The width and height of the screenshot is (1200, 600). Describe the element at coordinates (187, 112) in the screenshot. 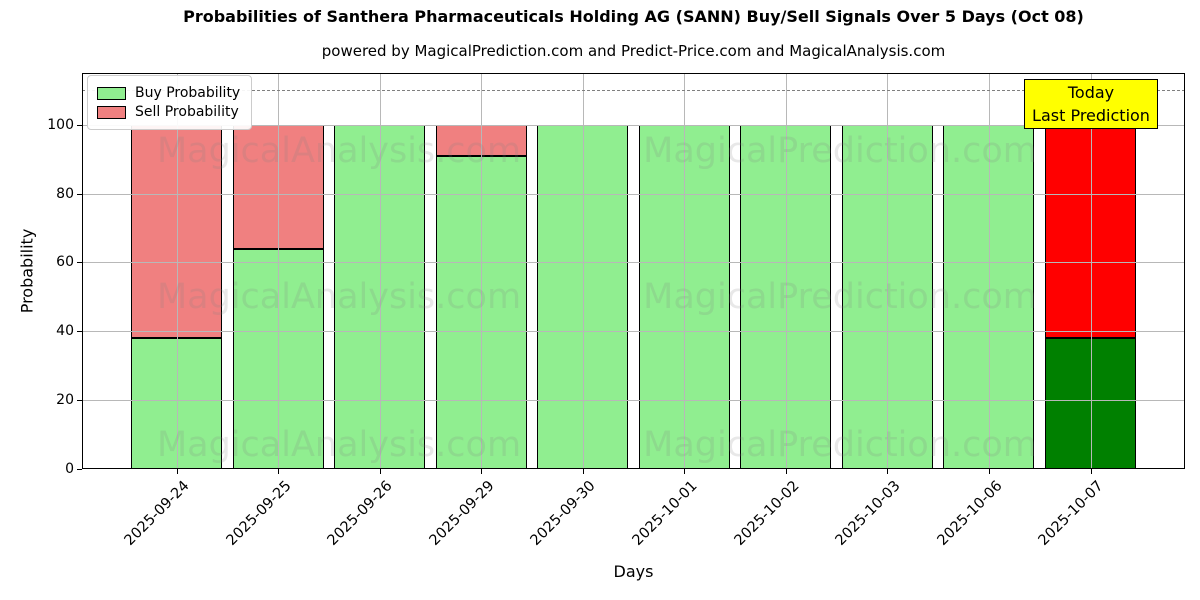

I see `legend-label-sell: Sell Probability` at that location.